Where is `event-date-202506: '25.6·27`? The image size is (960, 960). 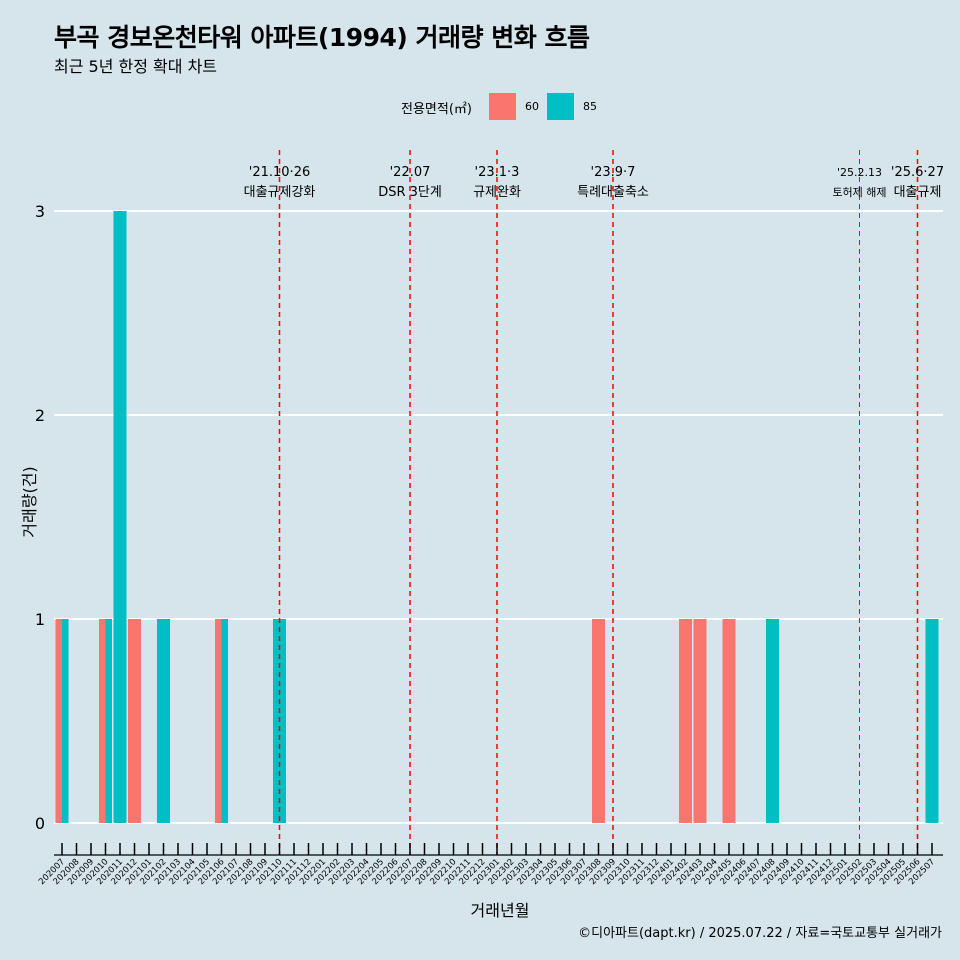
event-date-202506: '25.6·27 is located at coordinates (917, 172).